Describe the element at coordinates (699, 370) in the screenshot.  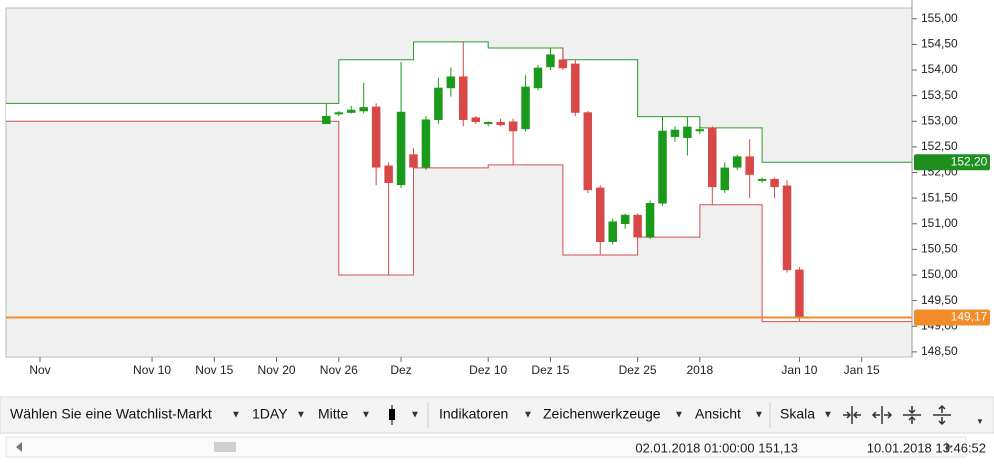
I see `x-tick-label: 2018` at that location.